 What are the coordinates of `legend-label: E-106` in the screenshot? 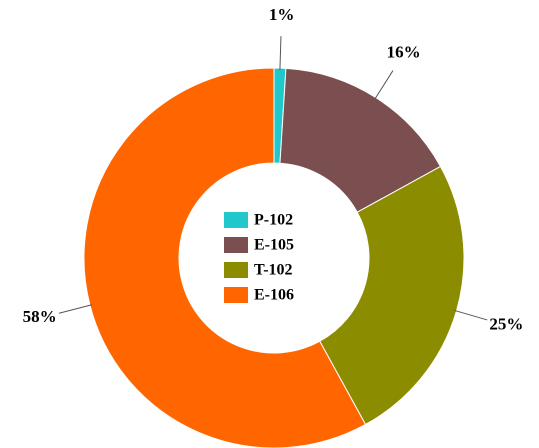 It's located at (274, 295).